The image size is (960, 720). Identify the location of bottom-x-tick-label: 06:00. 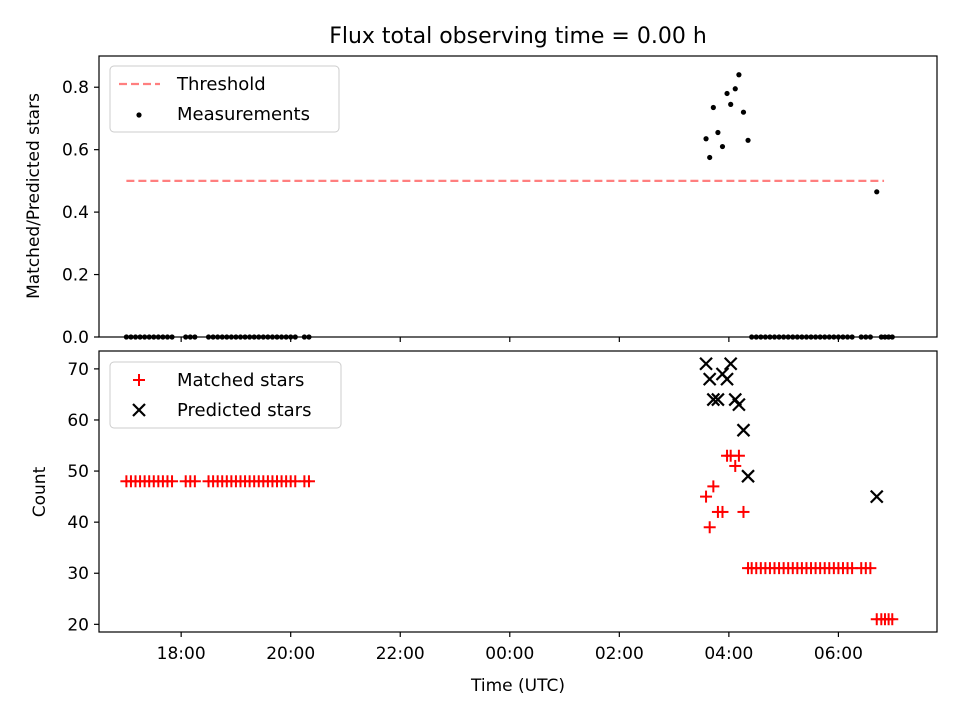
(838, 654).